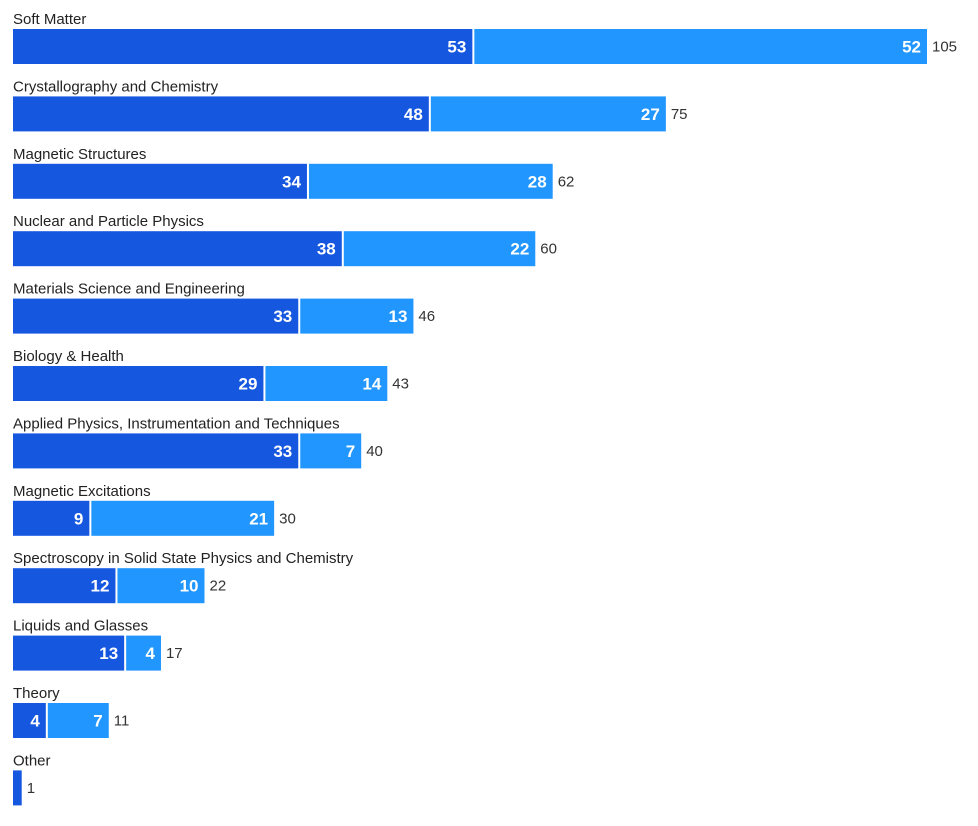 Image resolution: width=978 pixels, height=826 pixels. Describe the element at coordinates (32, 760) in the screenshot. I see `category-label: Other` at that location.